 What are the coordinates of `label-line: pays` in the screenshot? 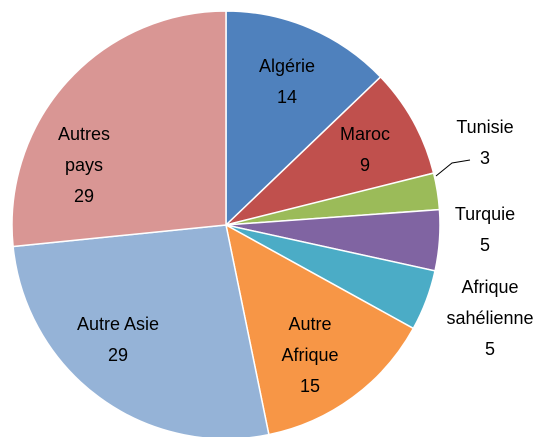 It's located at (84, 165).